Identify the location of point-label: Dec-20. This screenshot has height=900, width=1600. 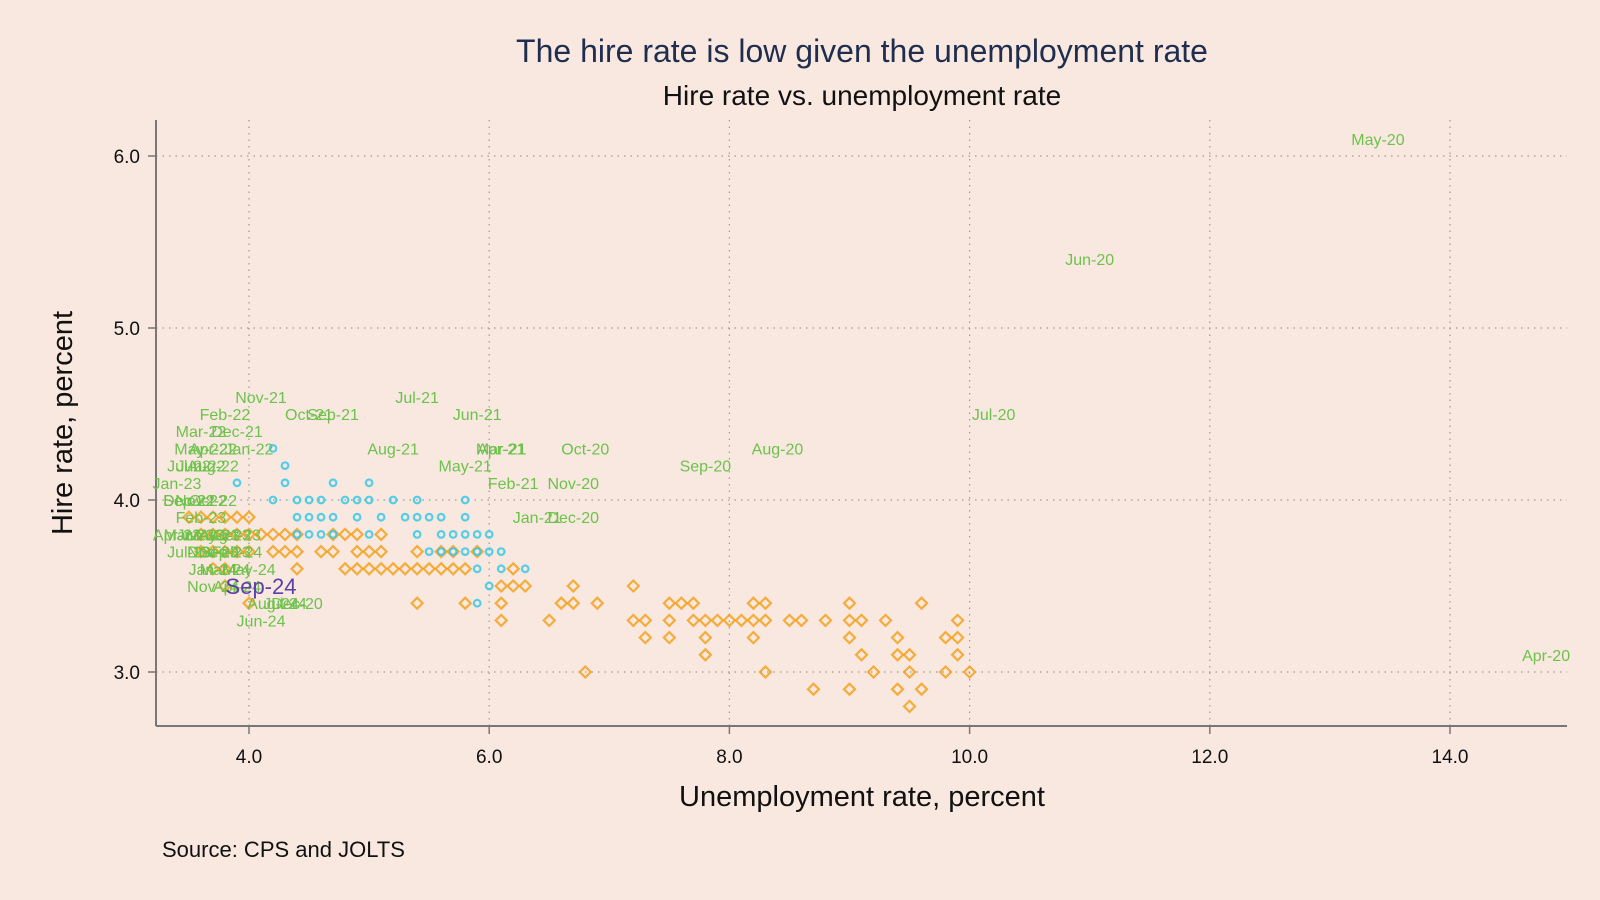
(297, 604).